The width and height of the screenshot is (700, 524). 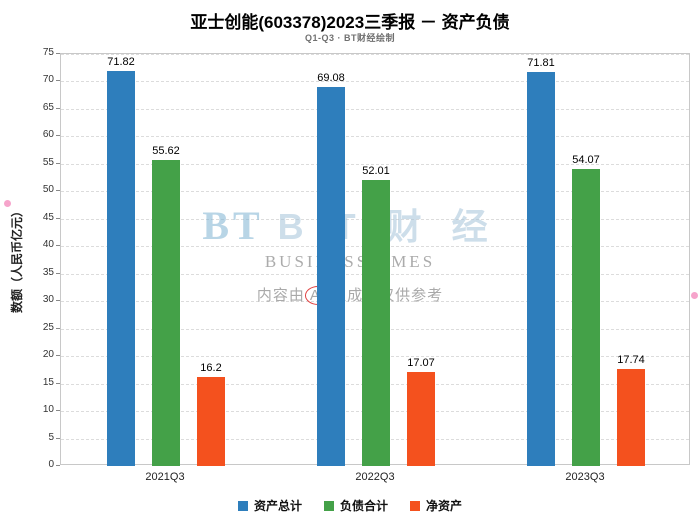 What do you see at coordinates (421, 419) in the screenshot?
I see `bar-净资产-2022Q3` at bounding box center [421, 419].